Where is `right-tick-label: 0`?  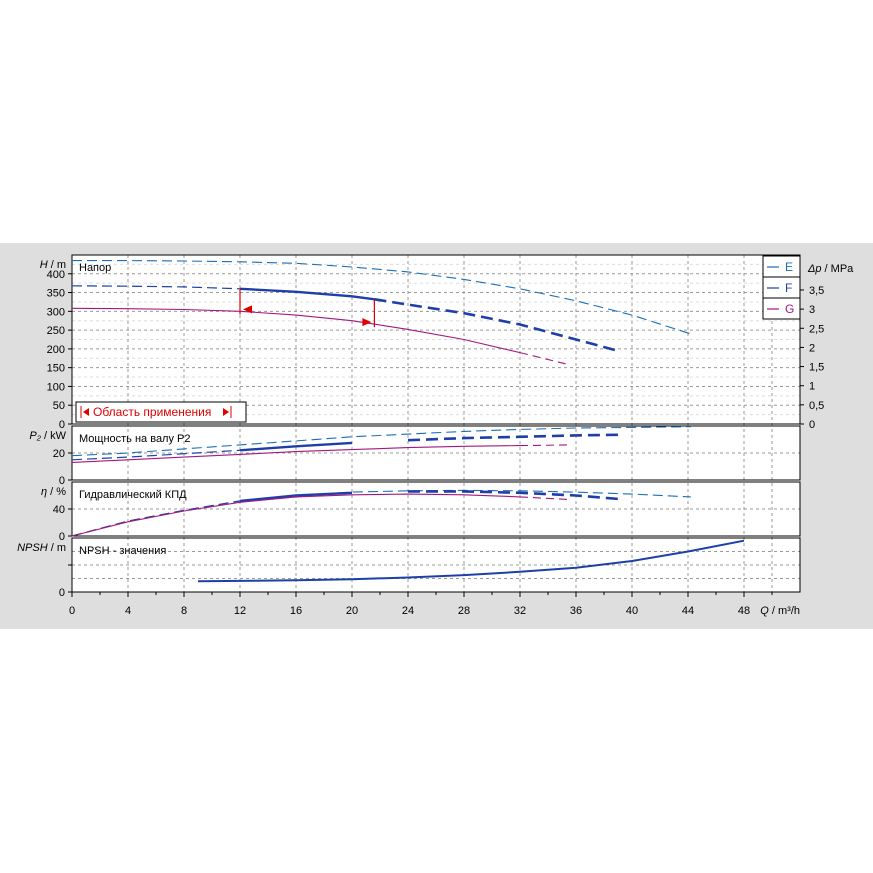 right-tick-label: 0 is located at coordinates (812, 425).